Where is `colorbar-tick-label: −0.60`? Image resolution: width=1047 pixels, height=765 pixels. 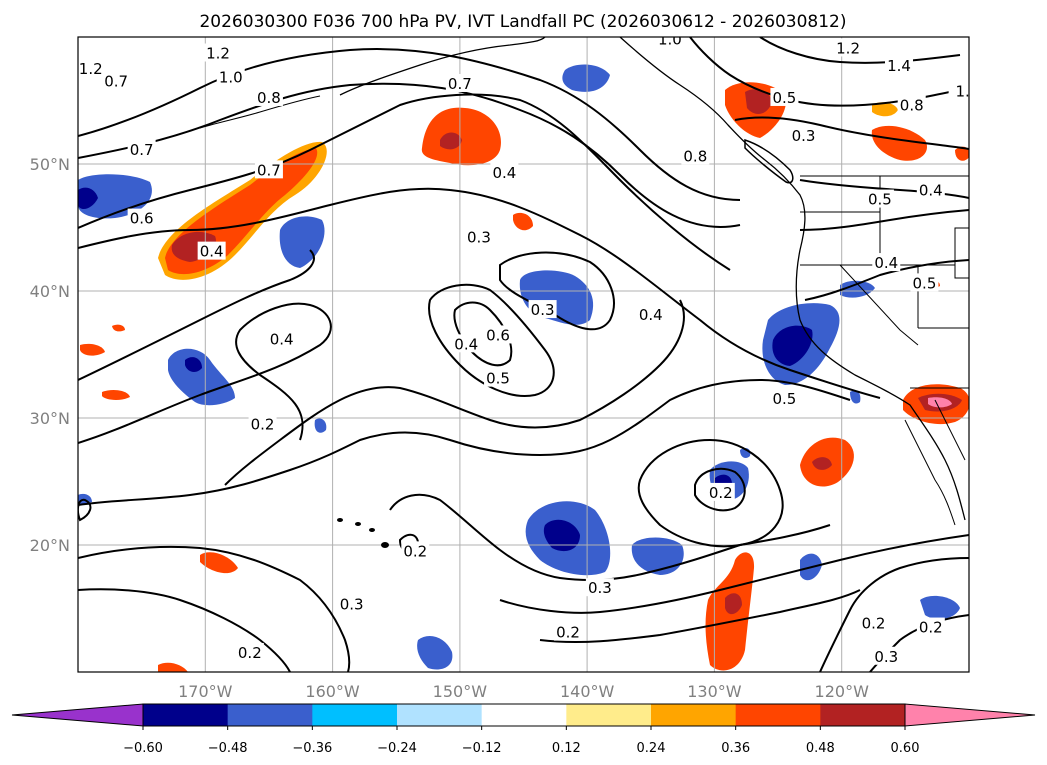 colorbar-tick-label: −0.60 is located at coordinates (143, 748).